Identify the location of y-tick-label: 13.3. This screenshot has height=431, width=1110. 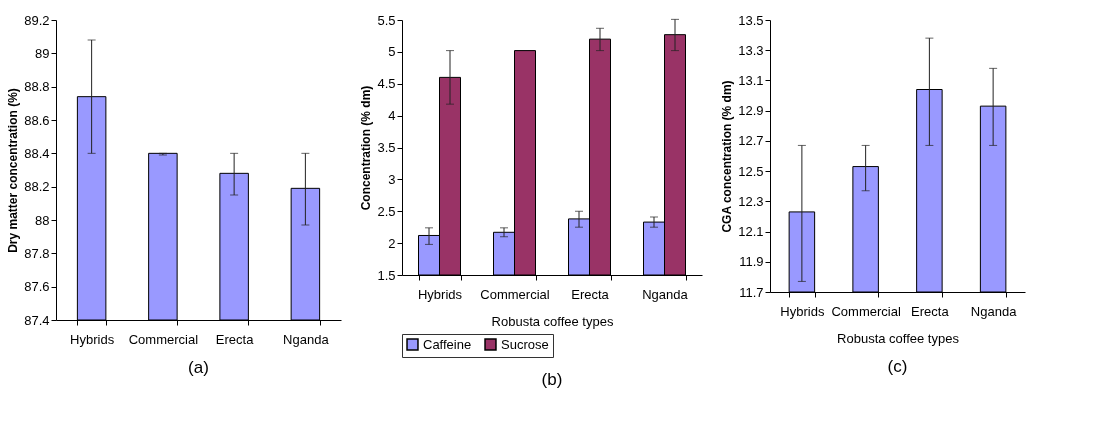
(751, 50).